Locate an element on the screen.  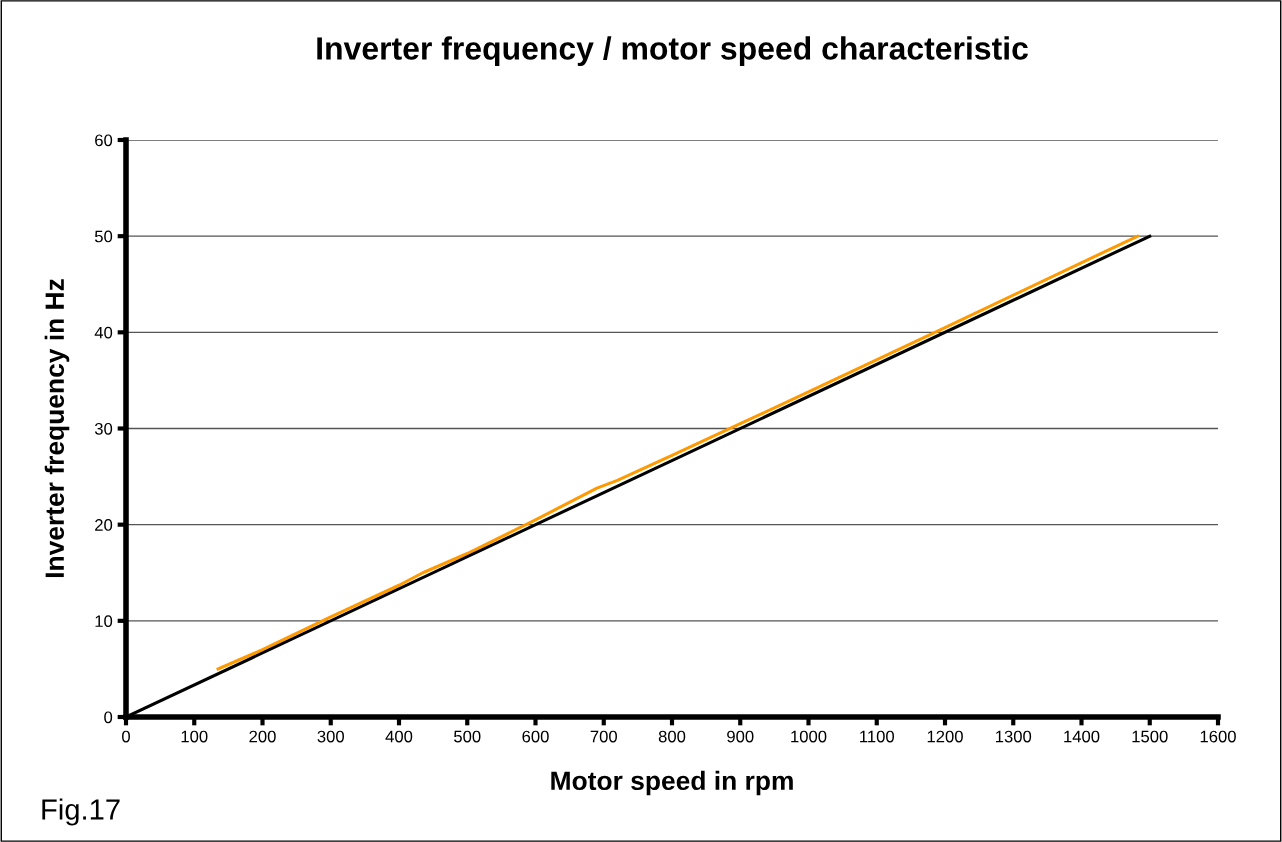
x-tick-label: 600 is located at coordinates (535, 736).